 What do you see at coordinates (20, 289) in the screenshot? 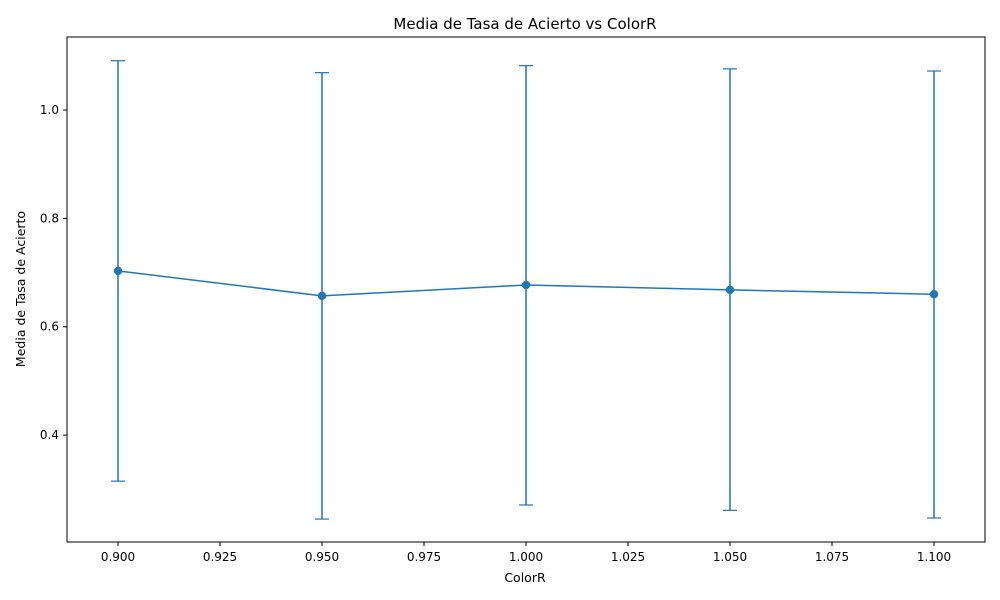
I see `y-axis-label: Media de Tasa de Acierto` at bounding box center [20, 289].